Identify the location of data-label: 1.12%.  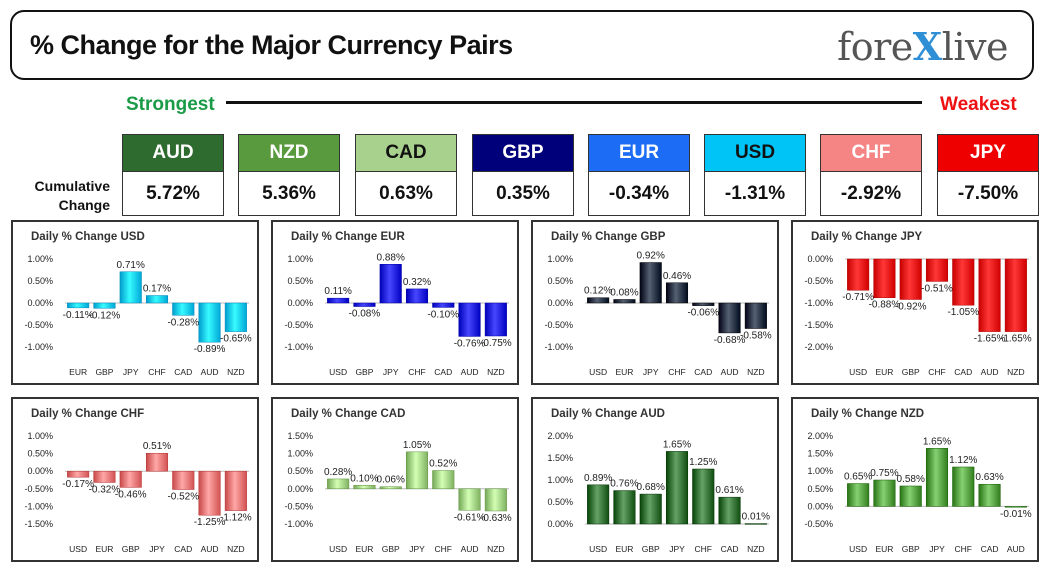
(963, 460).